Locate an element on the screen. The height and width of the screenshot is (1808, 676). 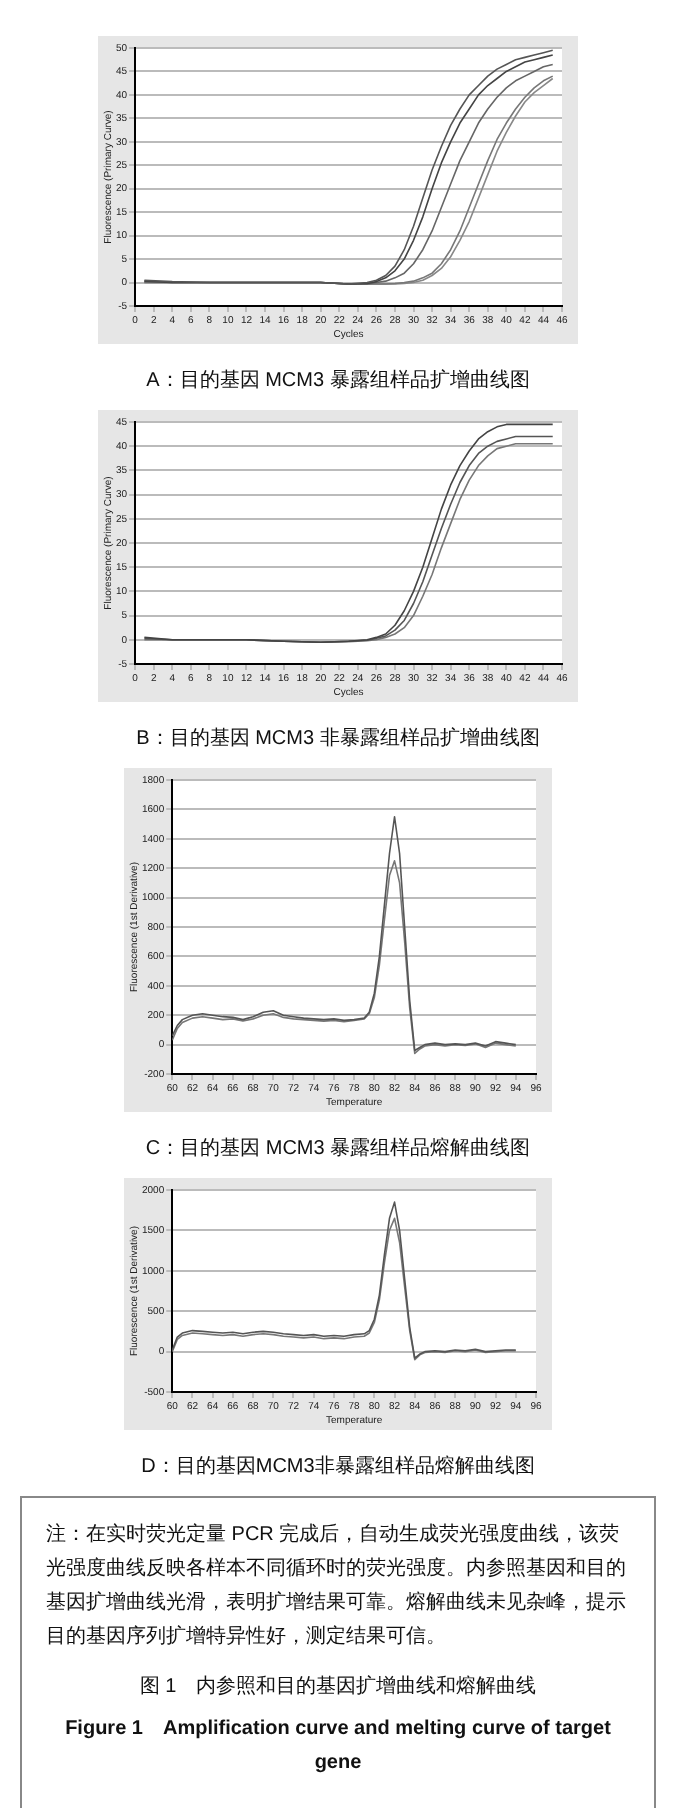
text: 注：在实时荧光定量 PCR 完成后，自动生成荧光强度曲线，该荧光强度曲线反映各样本不同循环时的荧光强度。内参照基因和目的基因扩增曲线光滑，表明扩增结果可靠。熔解曲线未见杂峰，提示目的基因序列扩增特异性好，测定结果可信。 is located at coordinates (337, 1586).